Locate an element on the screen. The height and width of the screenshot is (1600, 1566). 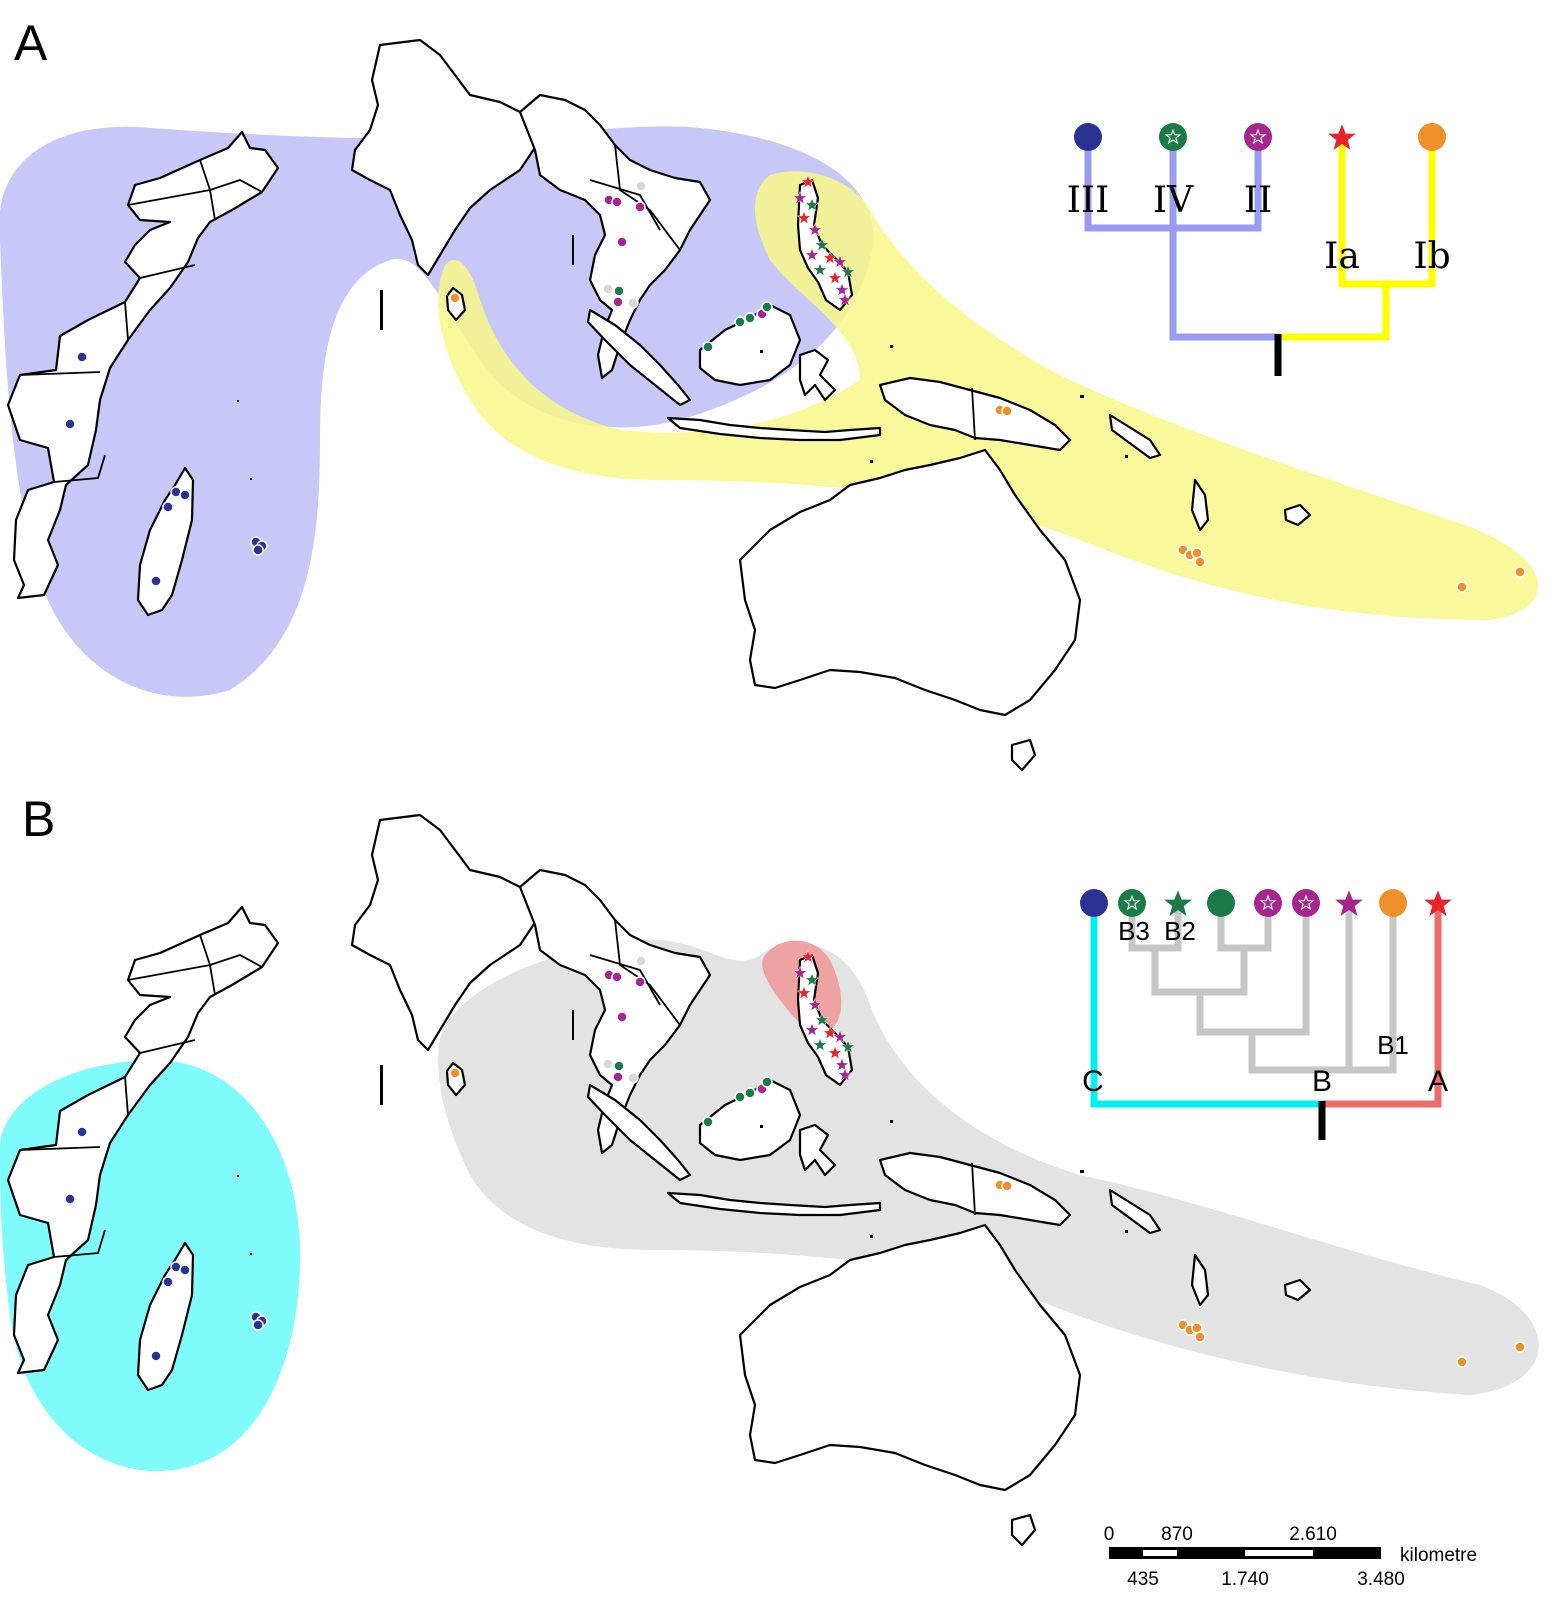
cladogram-b is located at coordinates (1266, 1021).